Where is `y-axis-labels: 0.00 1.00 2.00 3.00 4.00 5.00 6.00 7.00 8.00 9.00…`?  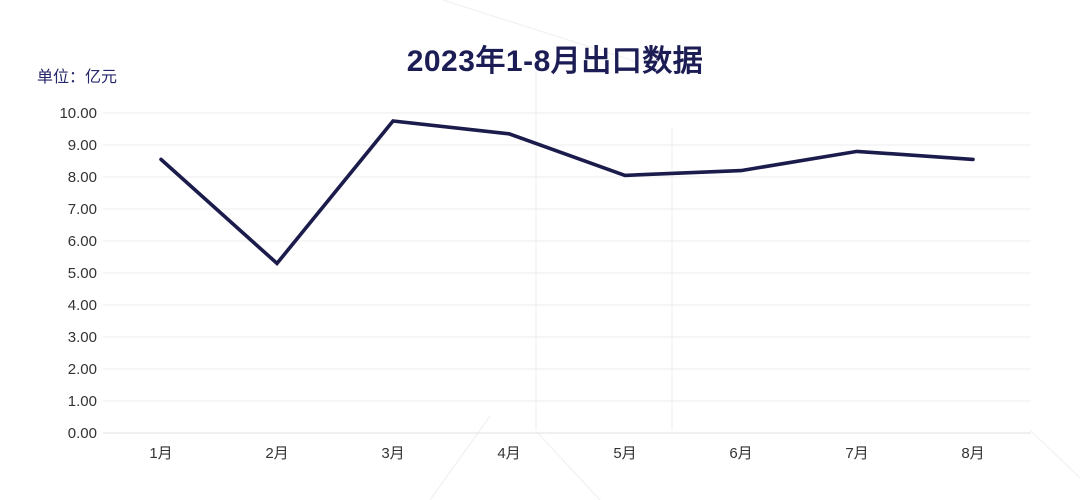
y-axis-labels: 0.00 1.00 2.00 3.00 4.00 5.00 6.00 7.00 8.00 9.00… is located at coordinates (78, 273).